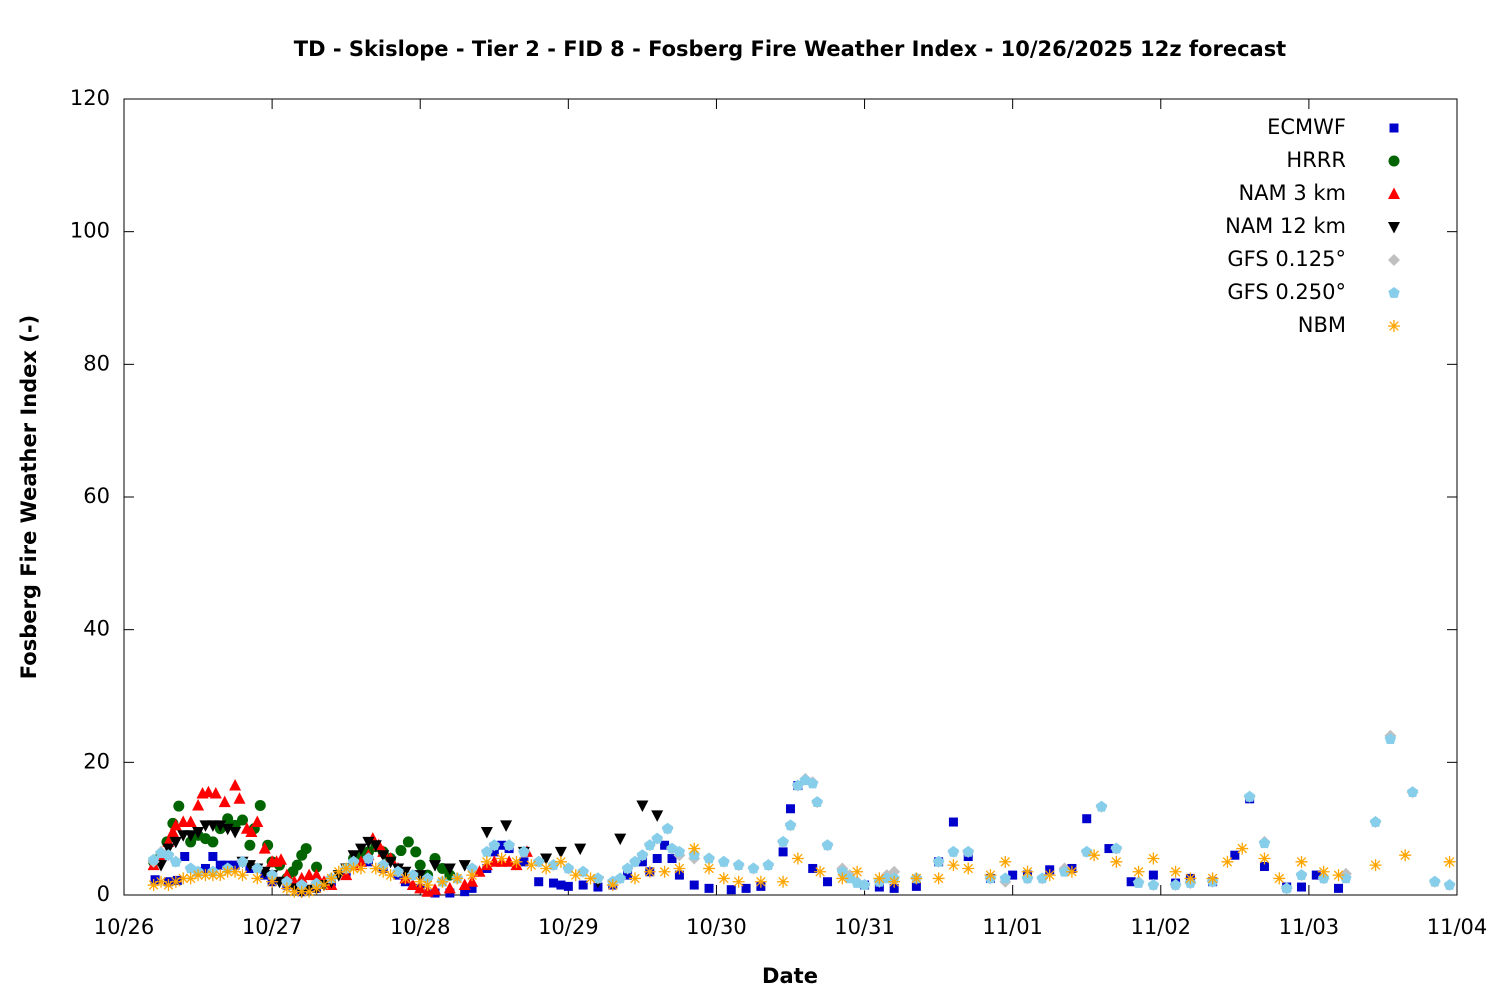  What do you see at coordinates (90, 231) in the screenshot?
I see `y-tick-label: 100` at bounding box center [90, 231].